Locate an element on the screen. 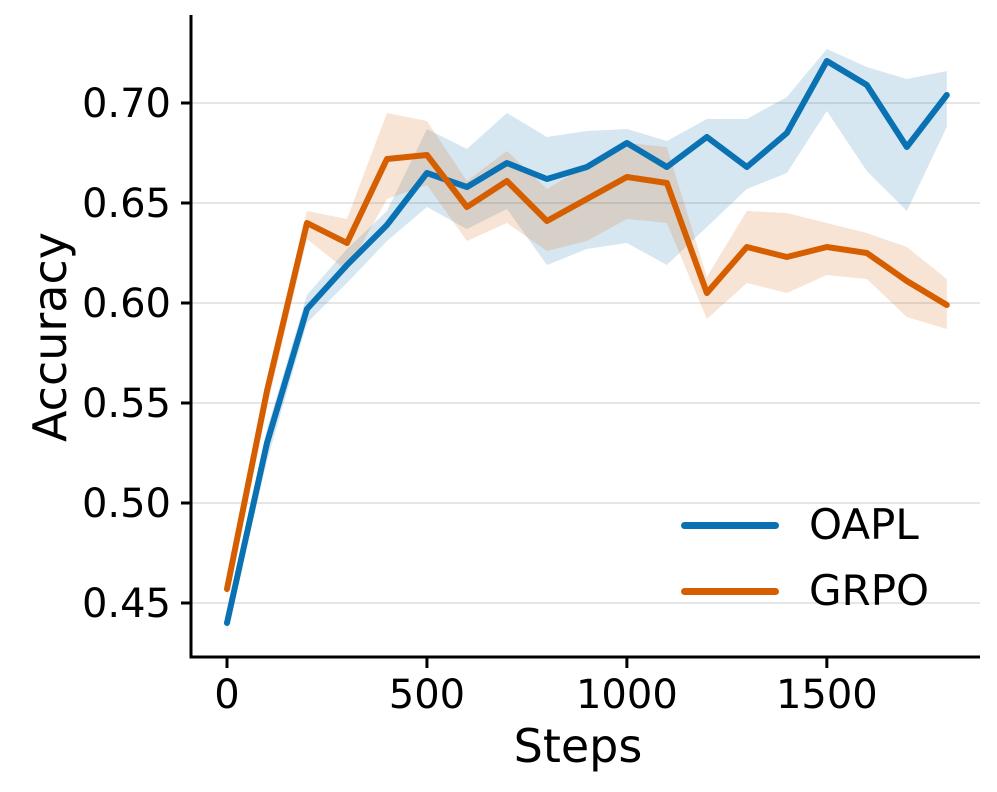 The height and width of the screenshot is (792, 997). x-axis-label: Steps is located at coordinates (578, 746).